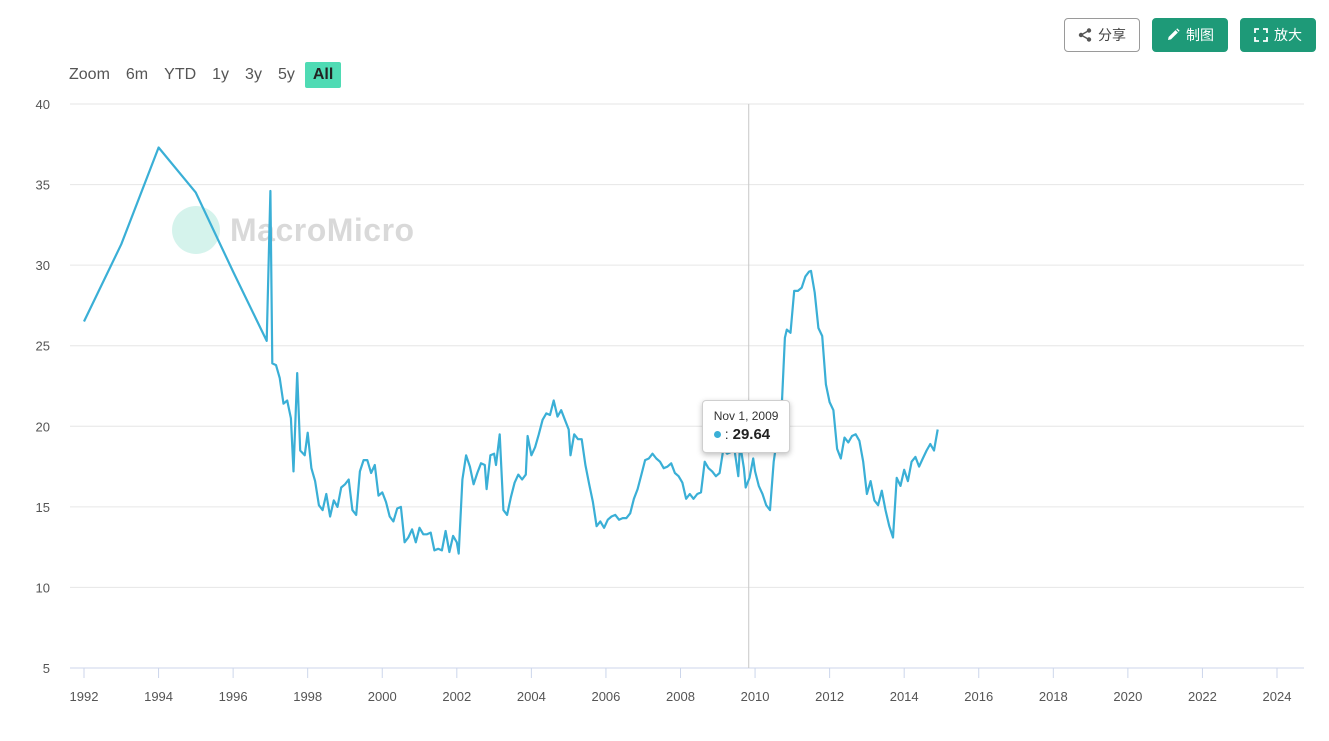  I want to click on chart-toolbar: 分享 制图 放大, so click(1190, 35).